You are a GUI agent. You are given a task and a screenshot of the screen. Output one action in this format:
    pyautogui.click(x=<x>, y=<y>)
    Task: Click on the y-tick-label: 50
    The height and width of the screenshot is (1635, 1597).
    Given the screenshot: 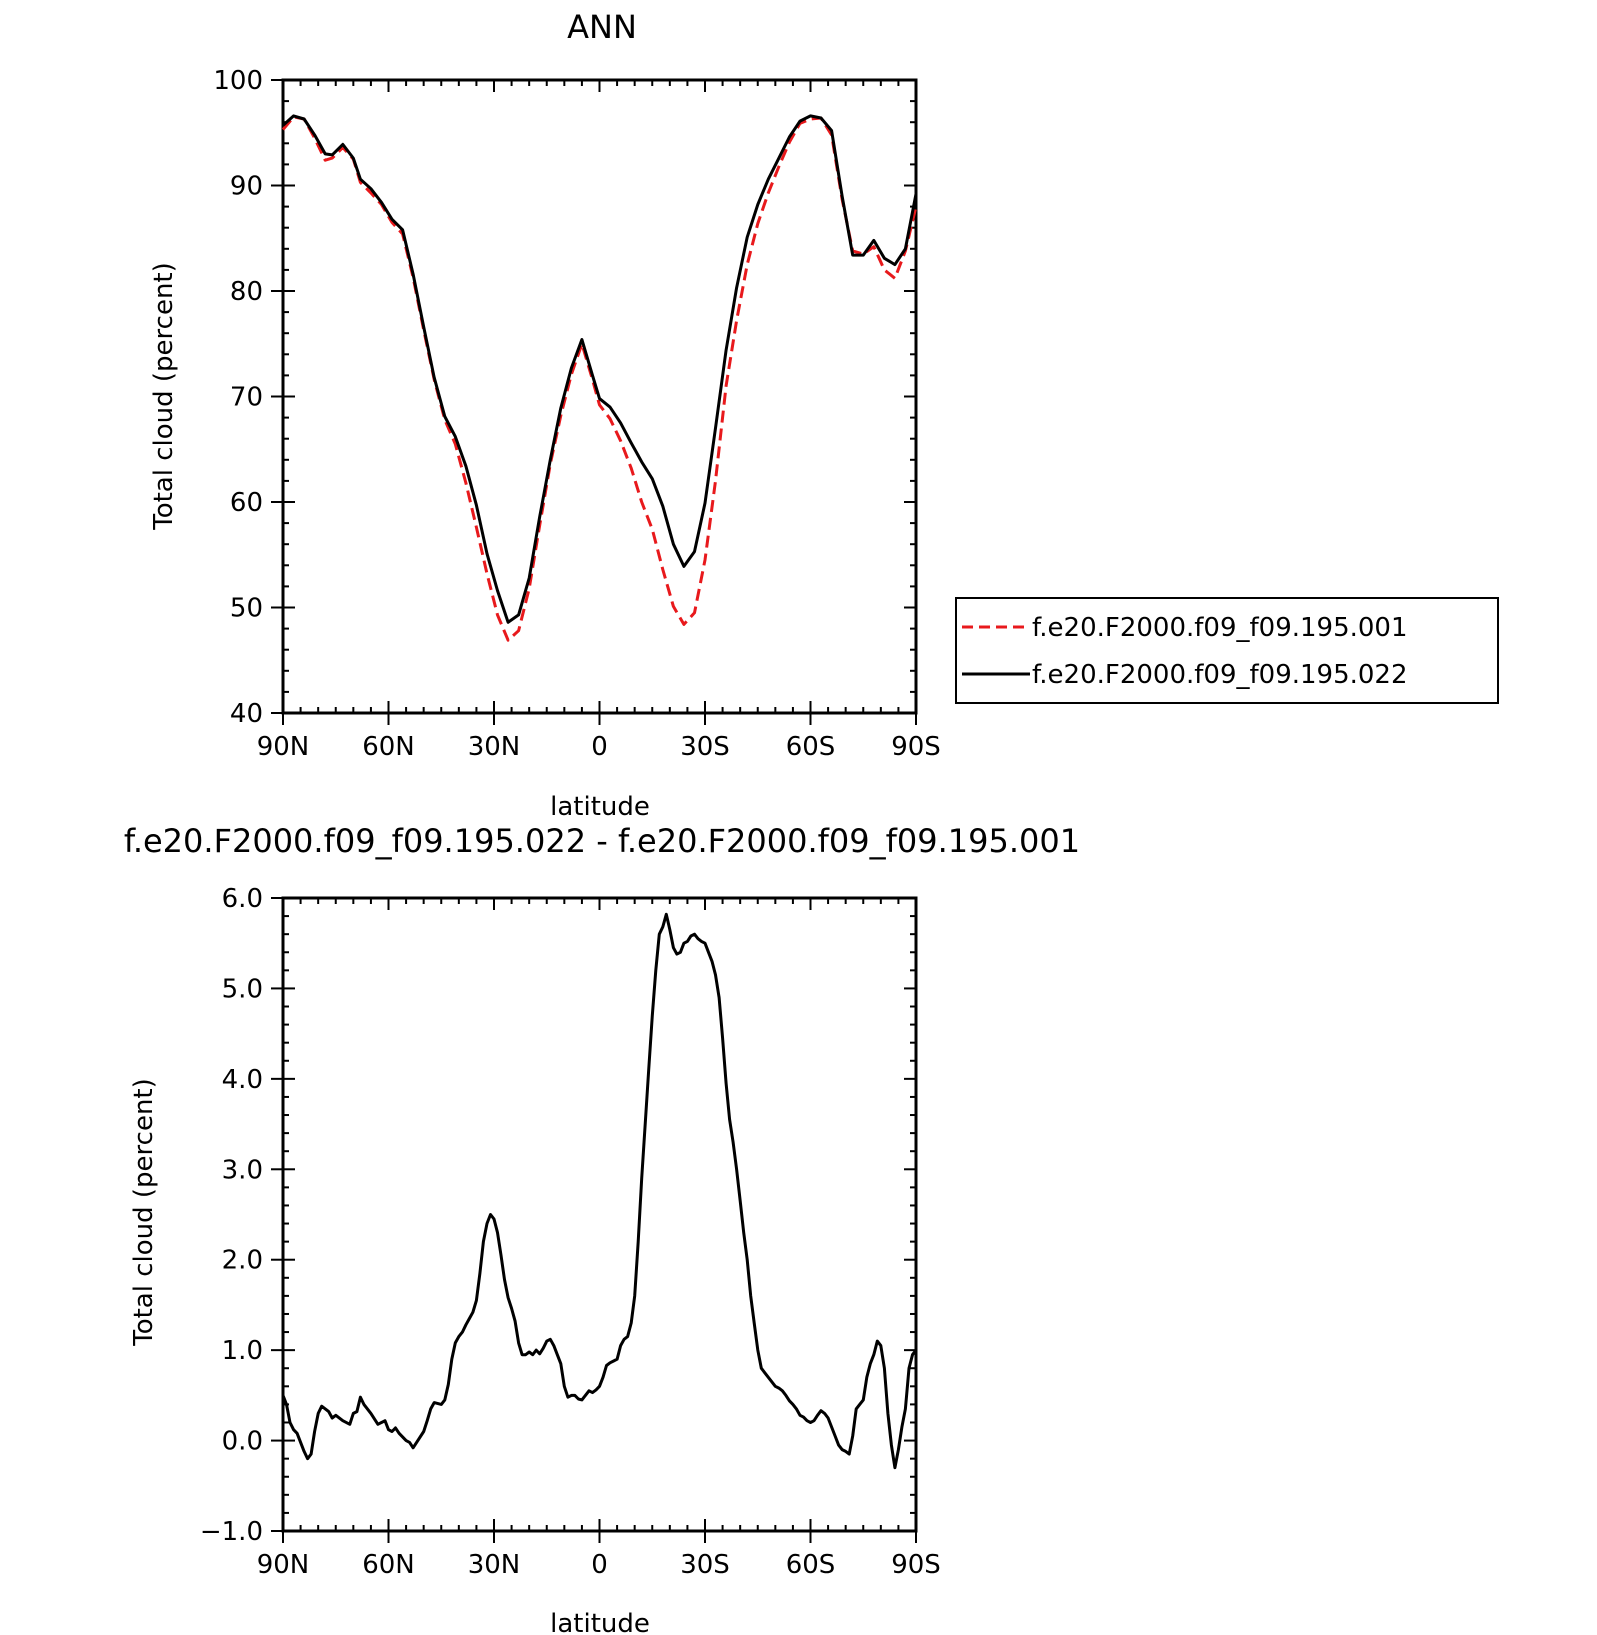 What is the action you would take?
    pyautogui.click(x=246, y=609)
    